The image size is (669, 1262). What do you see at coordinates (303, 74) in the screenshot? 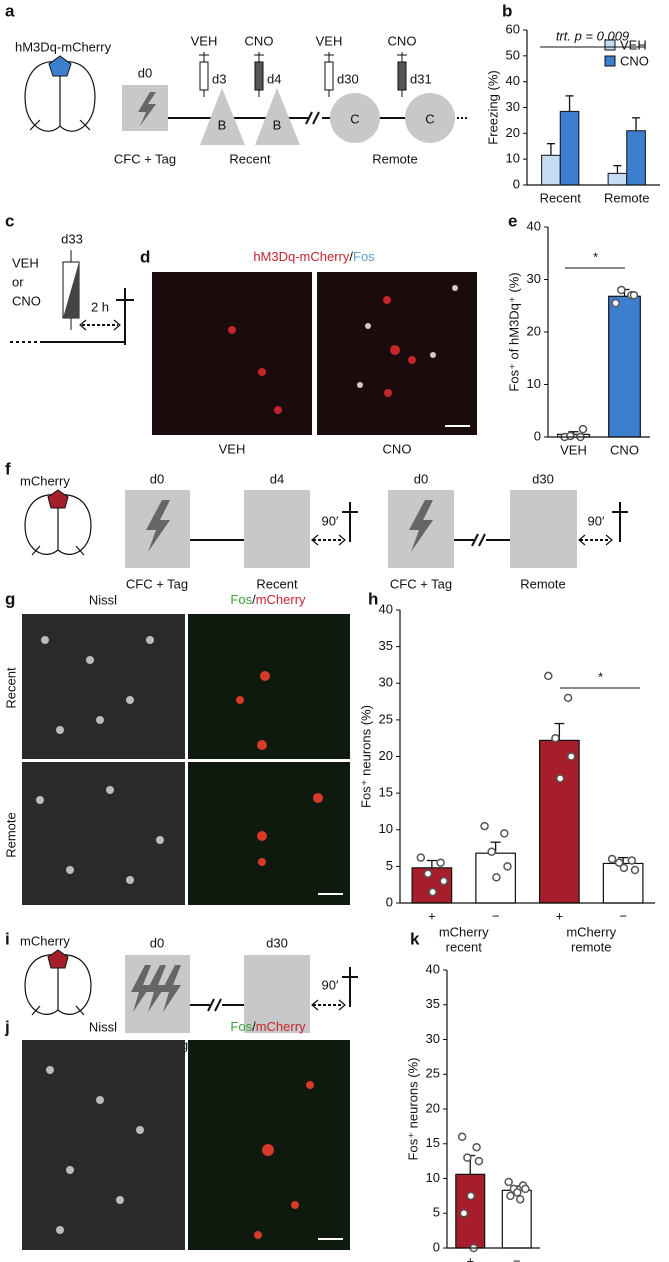
I see `syringes` at bounding box center [303, 74].